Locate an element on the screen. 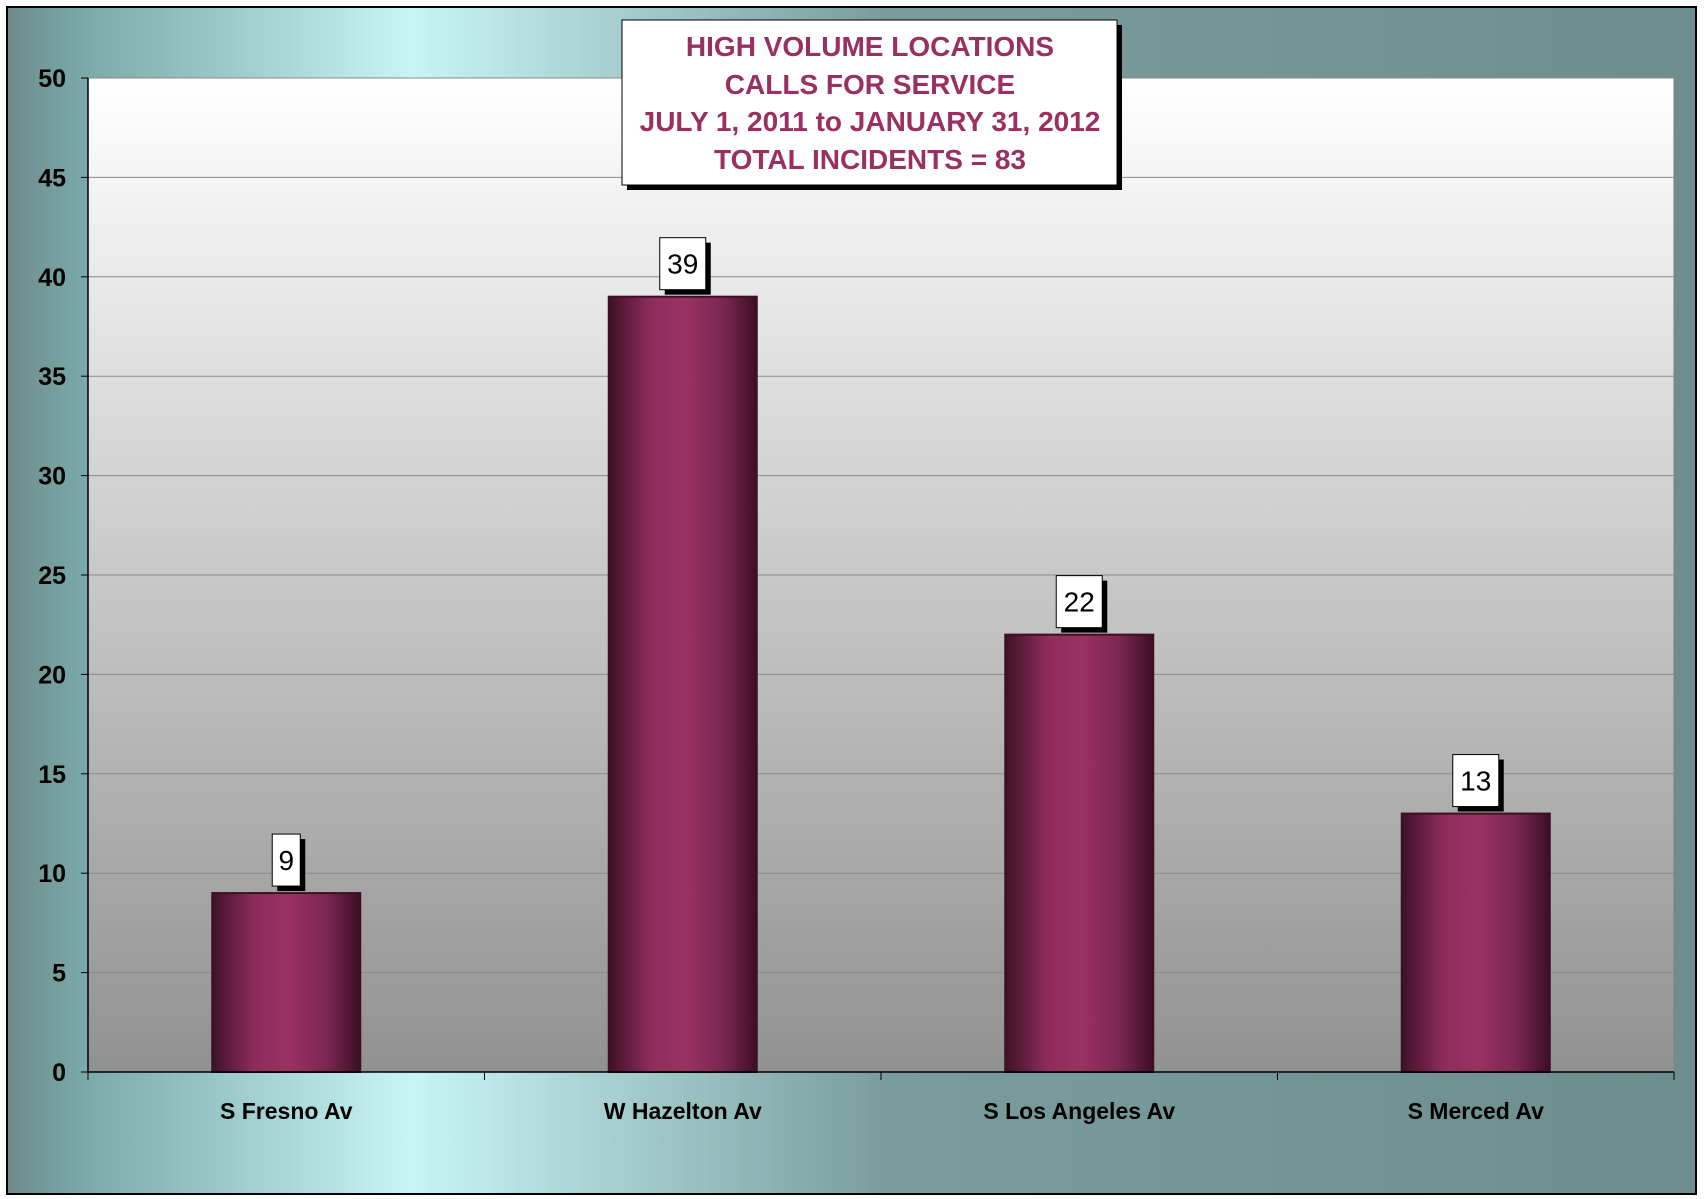 This screenshot has width=1707, height=1199. y-tick-label-20: 20 is located at coordinates (52, 675).